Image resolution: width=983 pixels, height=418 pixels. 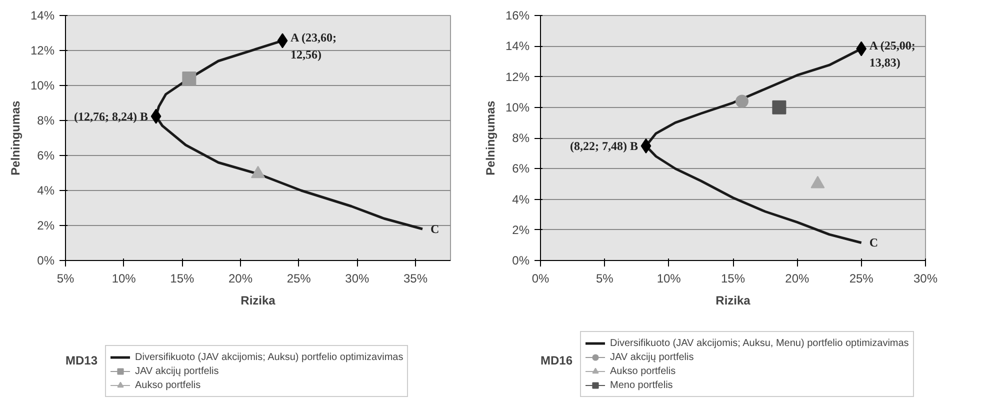 I want to click on text: MD16, so click(x=556, y=361).